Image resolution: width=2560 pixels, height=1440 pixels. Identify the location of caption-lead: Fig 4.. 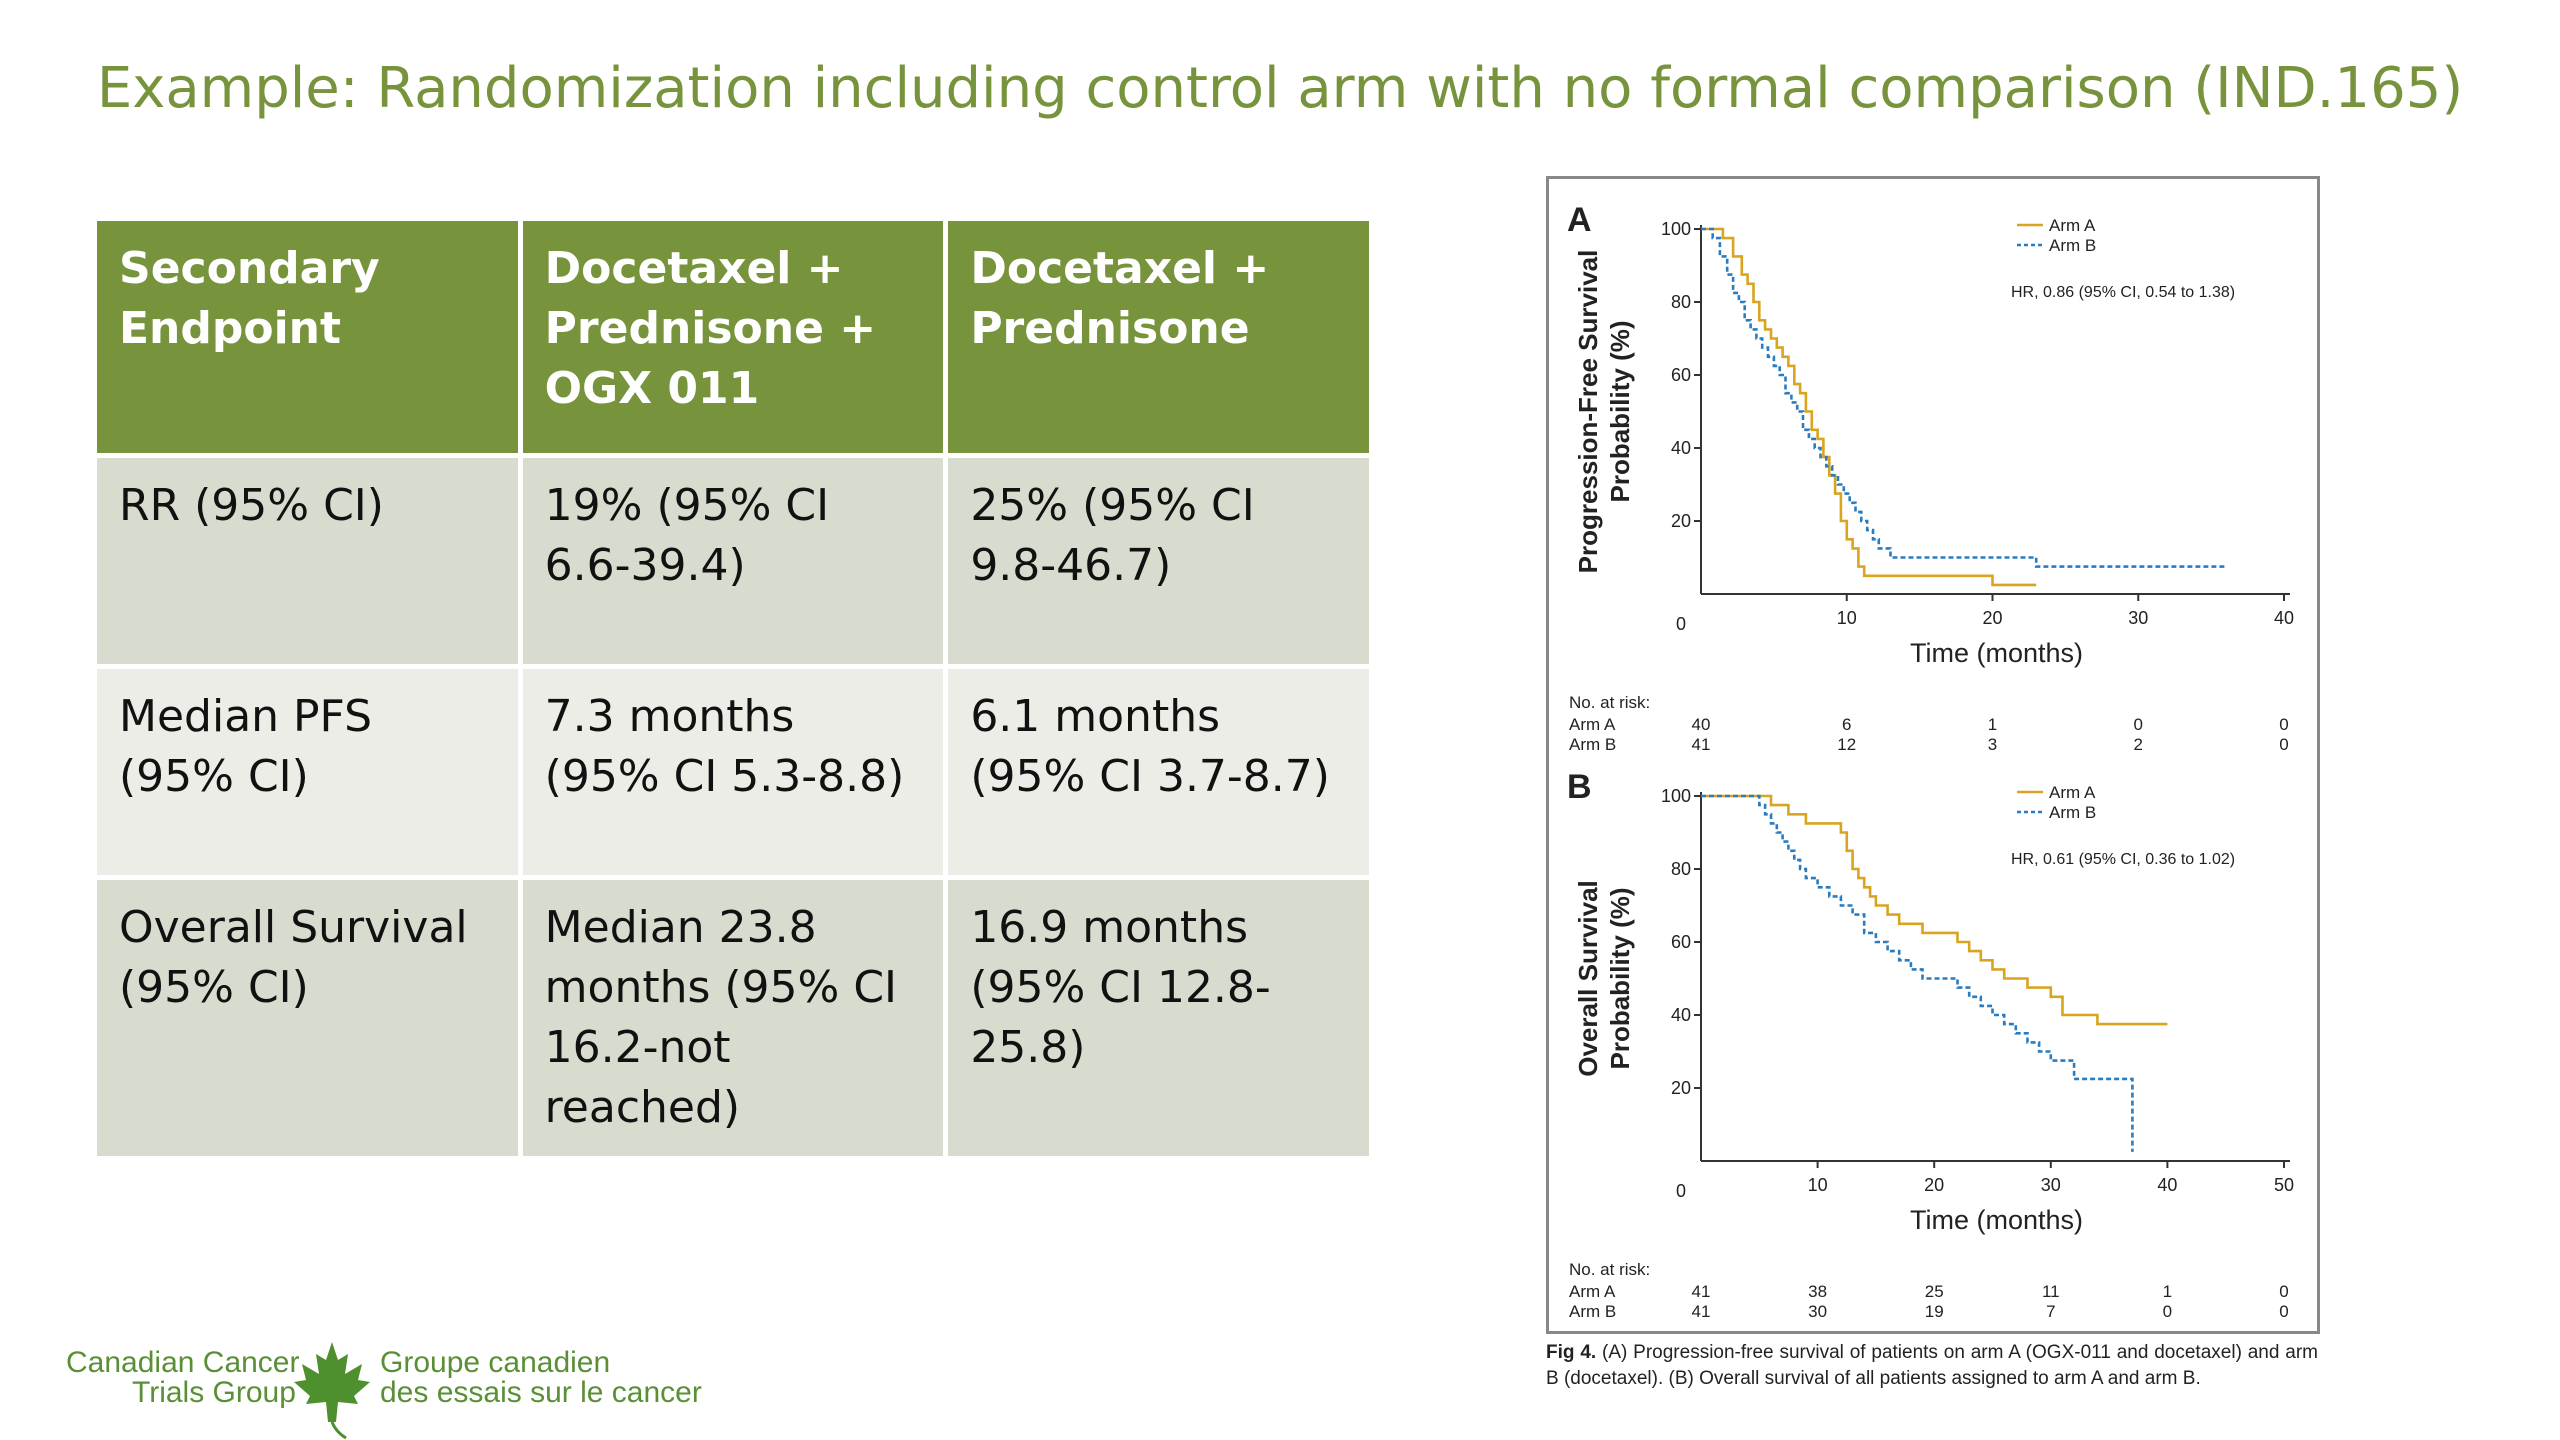
(1571, 1352).